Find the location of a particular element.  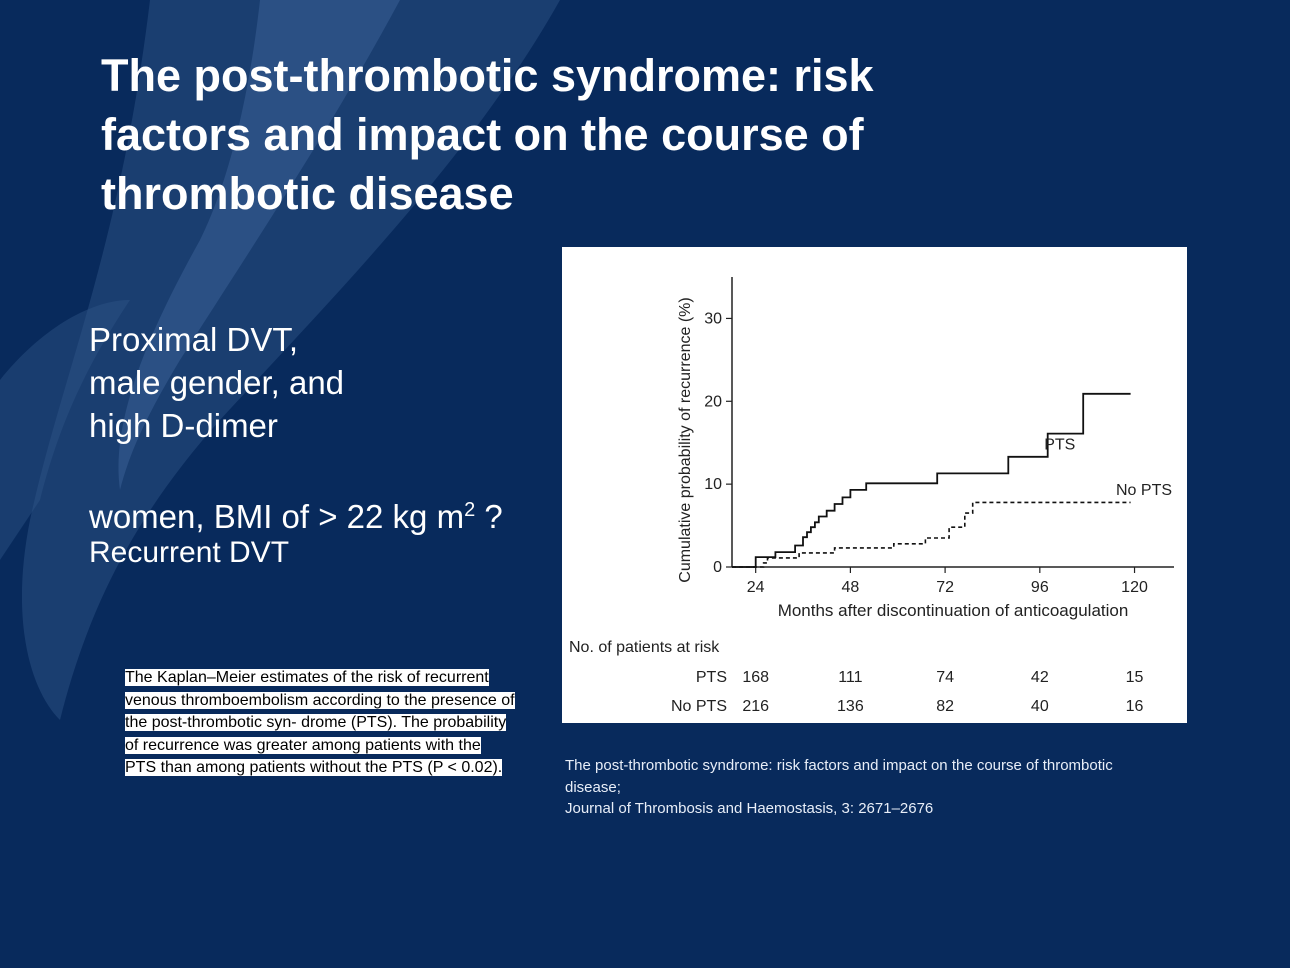

y-tick-label: 10 is located at coordinates (713, 484).